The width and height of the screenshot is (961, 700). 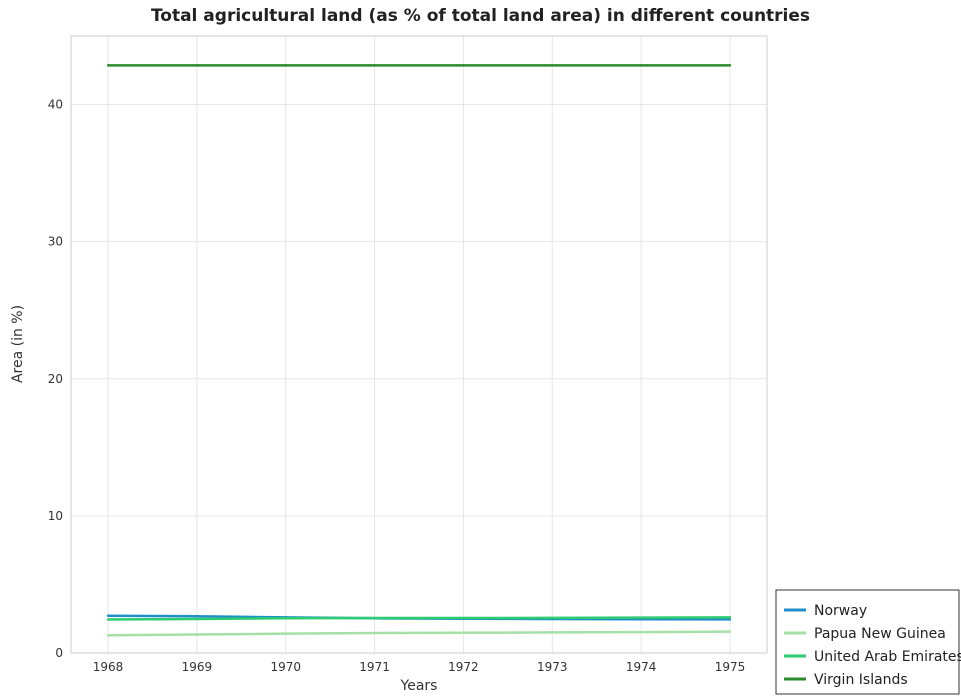 I want to click on y-tick-label: 20, so click(x=55, y=379).